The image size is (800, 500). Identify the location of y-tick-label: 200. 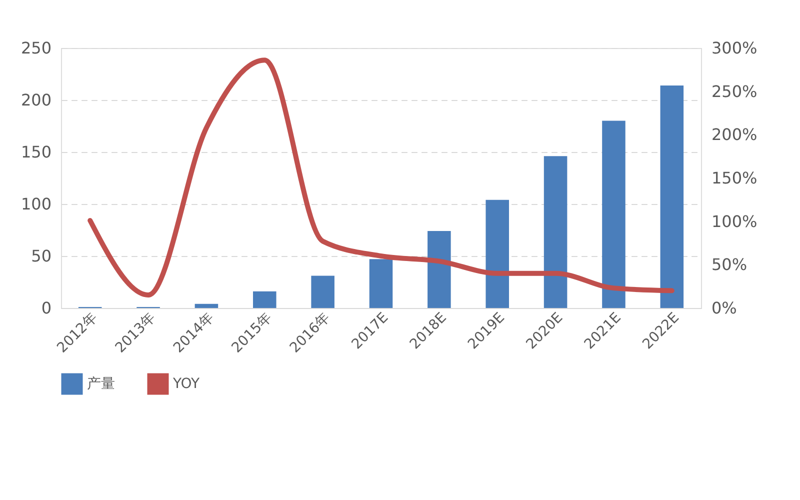
(36, 100).